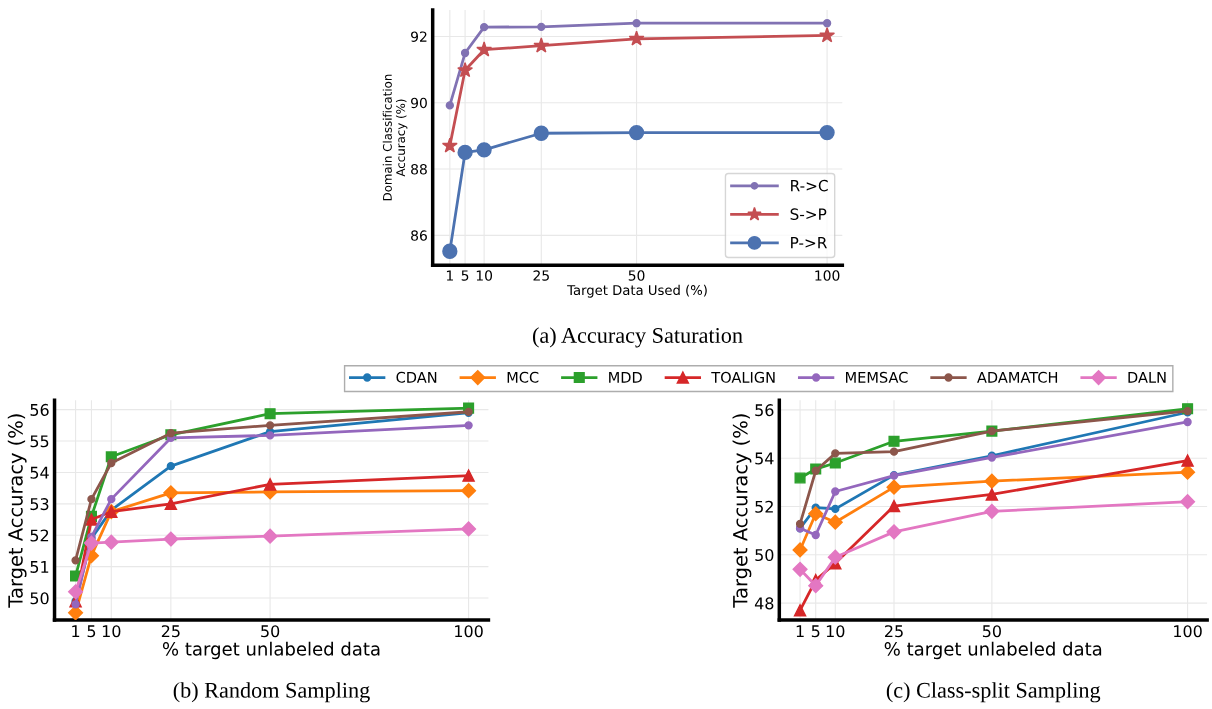  Describe the element at coordinates (625, 377) in the screenshot. I see `legend-label: MDD` at that location.